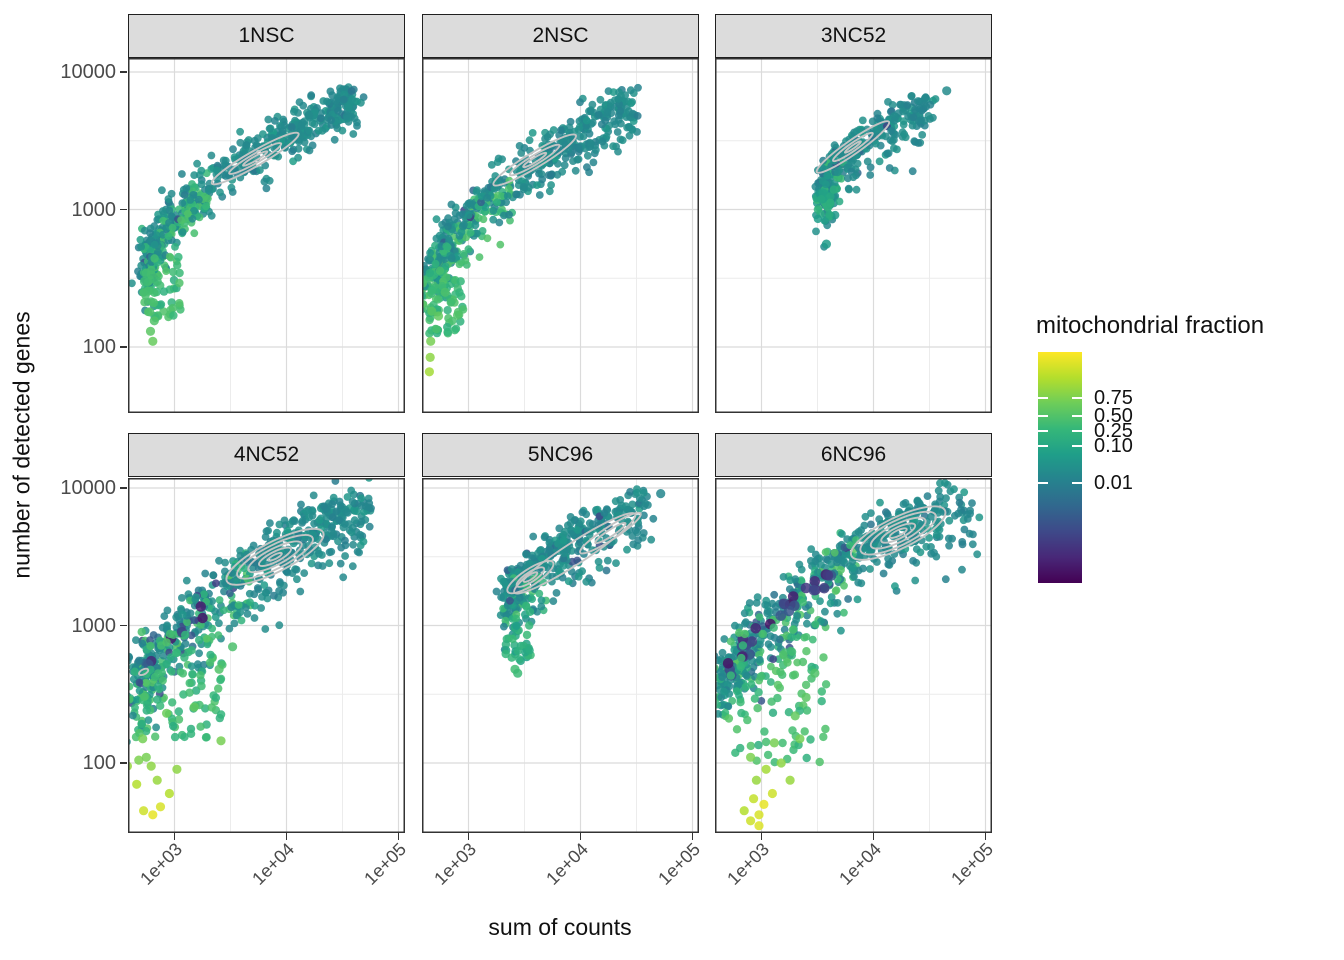  Describe the element at coordinates (266, 655) in the screenshot. I see `facet-panel-4nc52` at that location.